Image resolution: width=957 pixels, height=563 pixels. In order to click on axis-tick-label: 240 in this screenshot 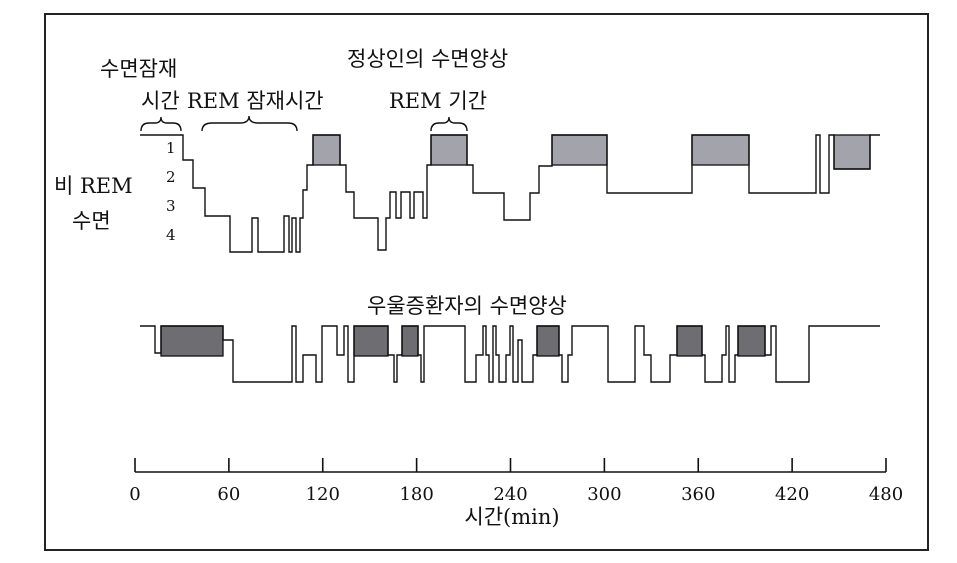, I will do `click(510, 494)`.